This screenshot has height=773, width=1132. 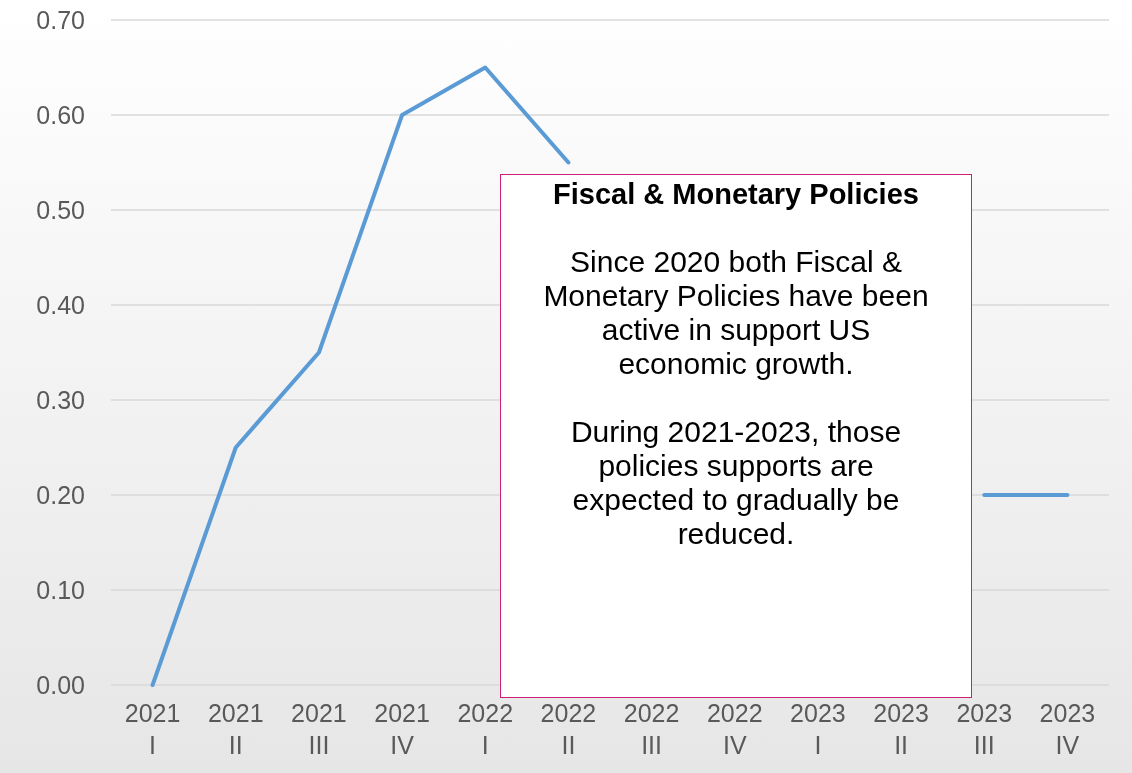 What do you see at coordinates (901, 729) in the screenshot?
I see `x-tick-label: 2023 II` at bounding box center [901, 729].